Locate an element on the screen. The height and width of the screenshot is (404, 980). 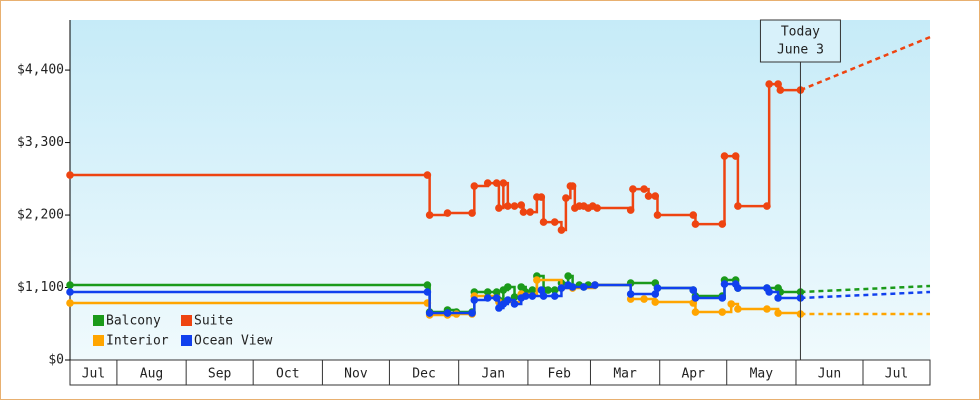
x-axis-band is located at coordinates (500, 372).